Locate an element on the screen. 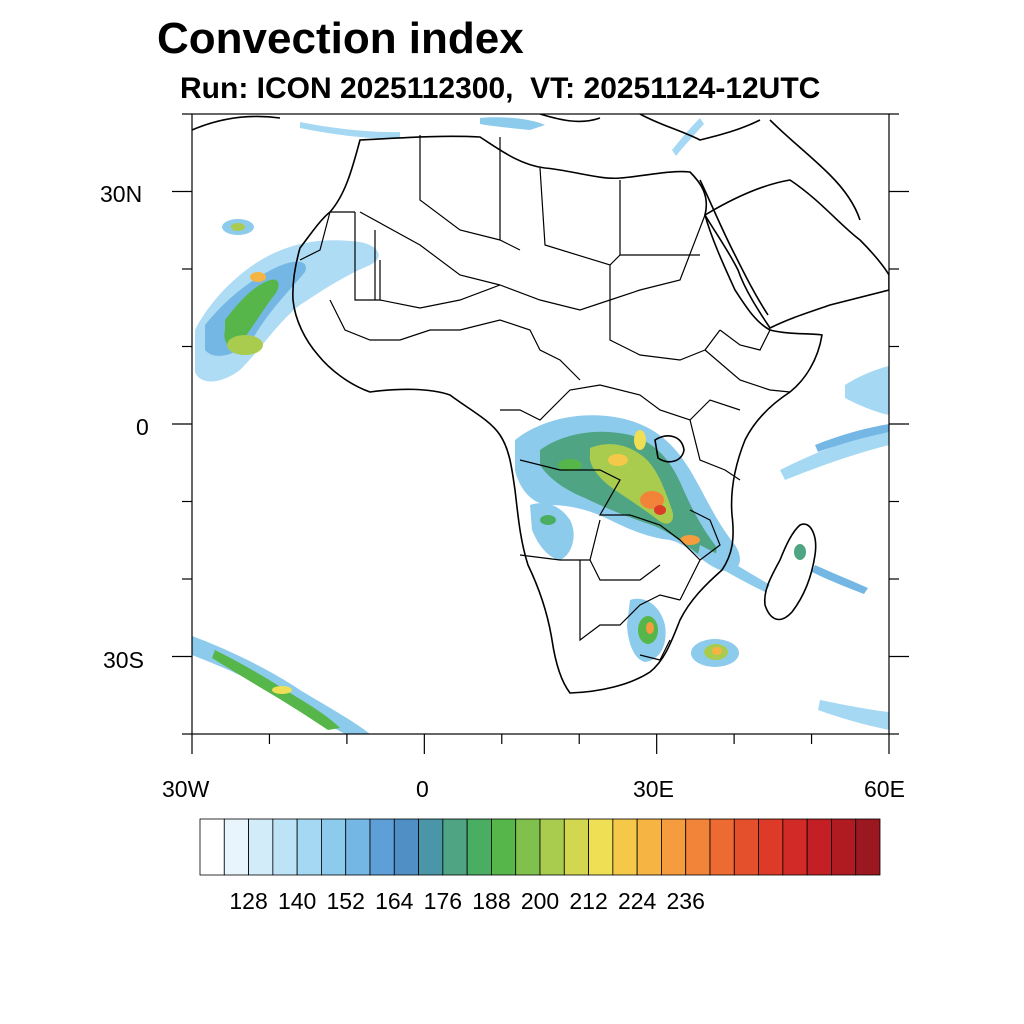  lat-label-30s: 30S is located at coordinates (123, 660).